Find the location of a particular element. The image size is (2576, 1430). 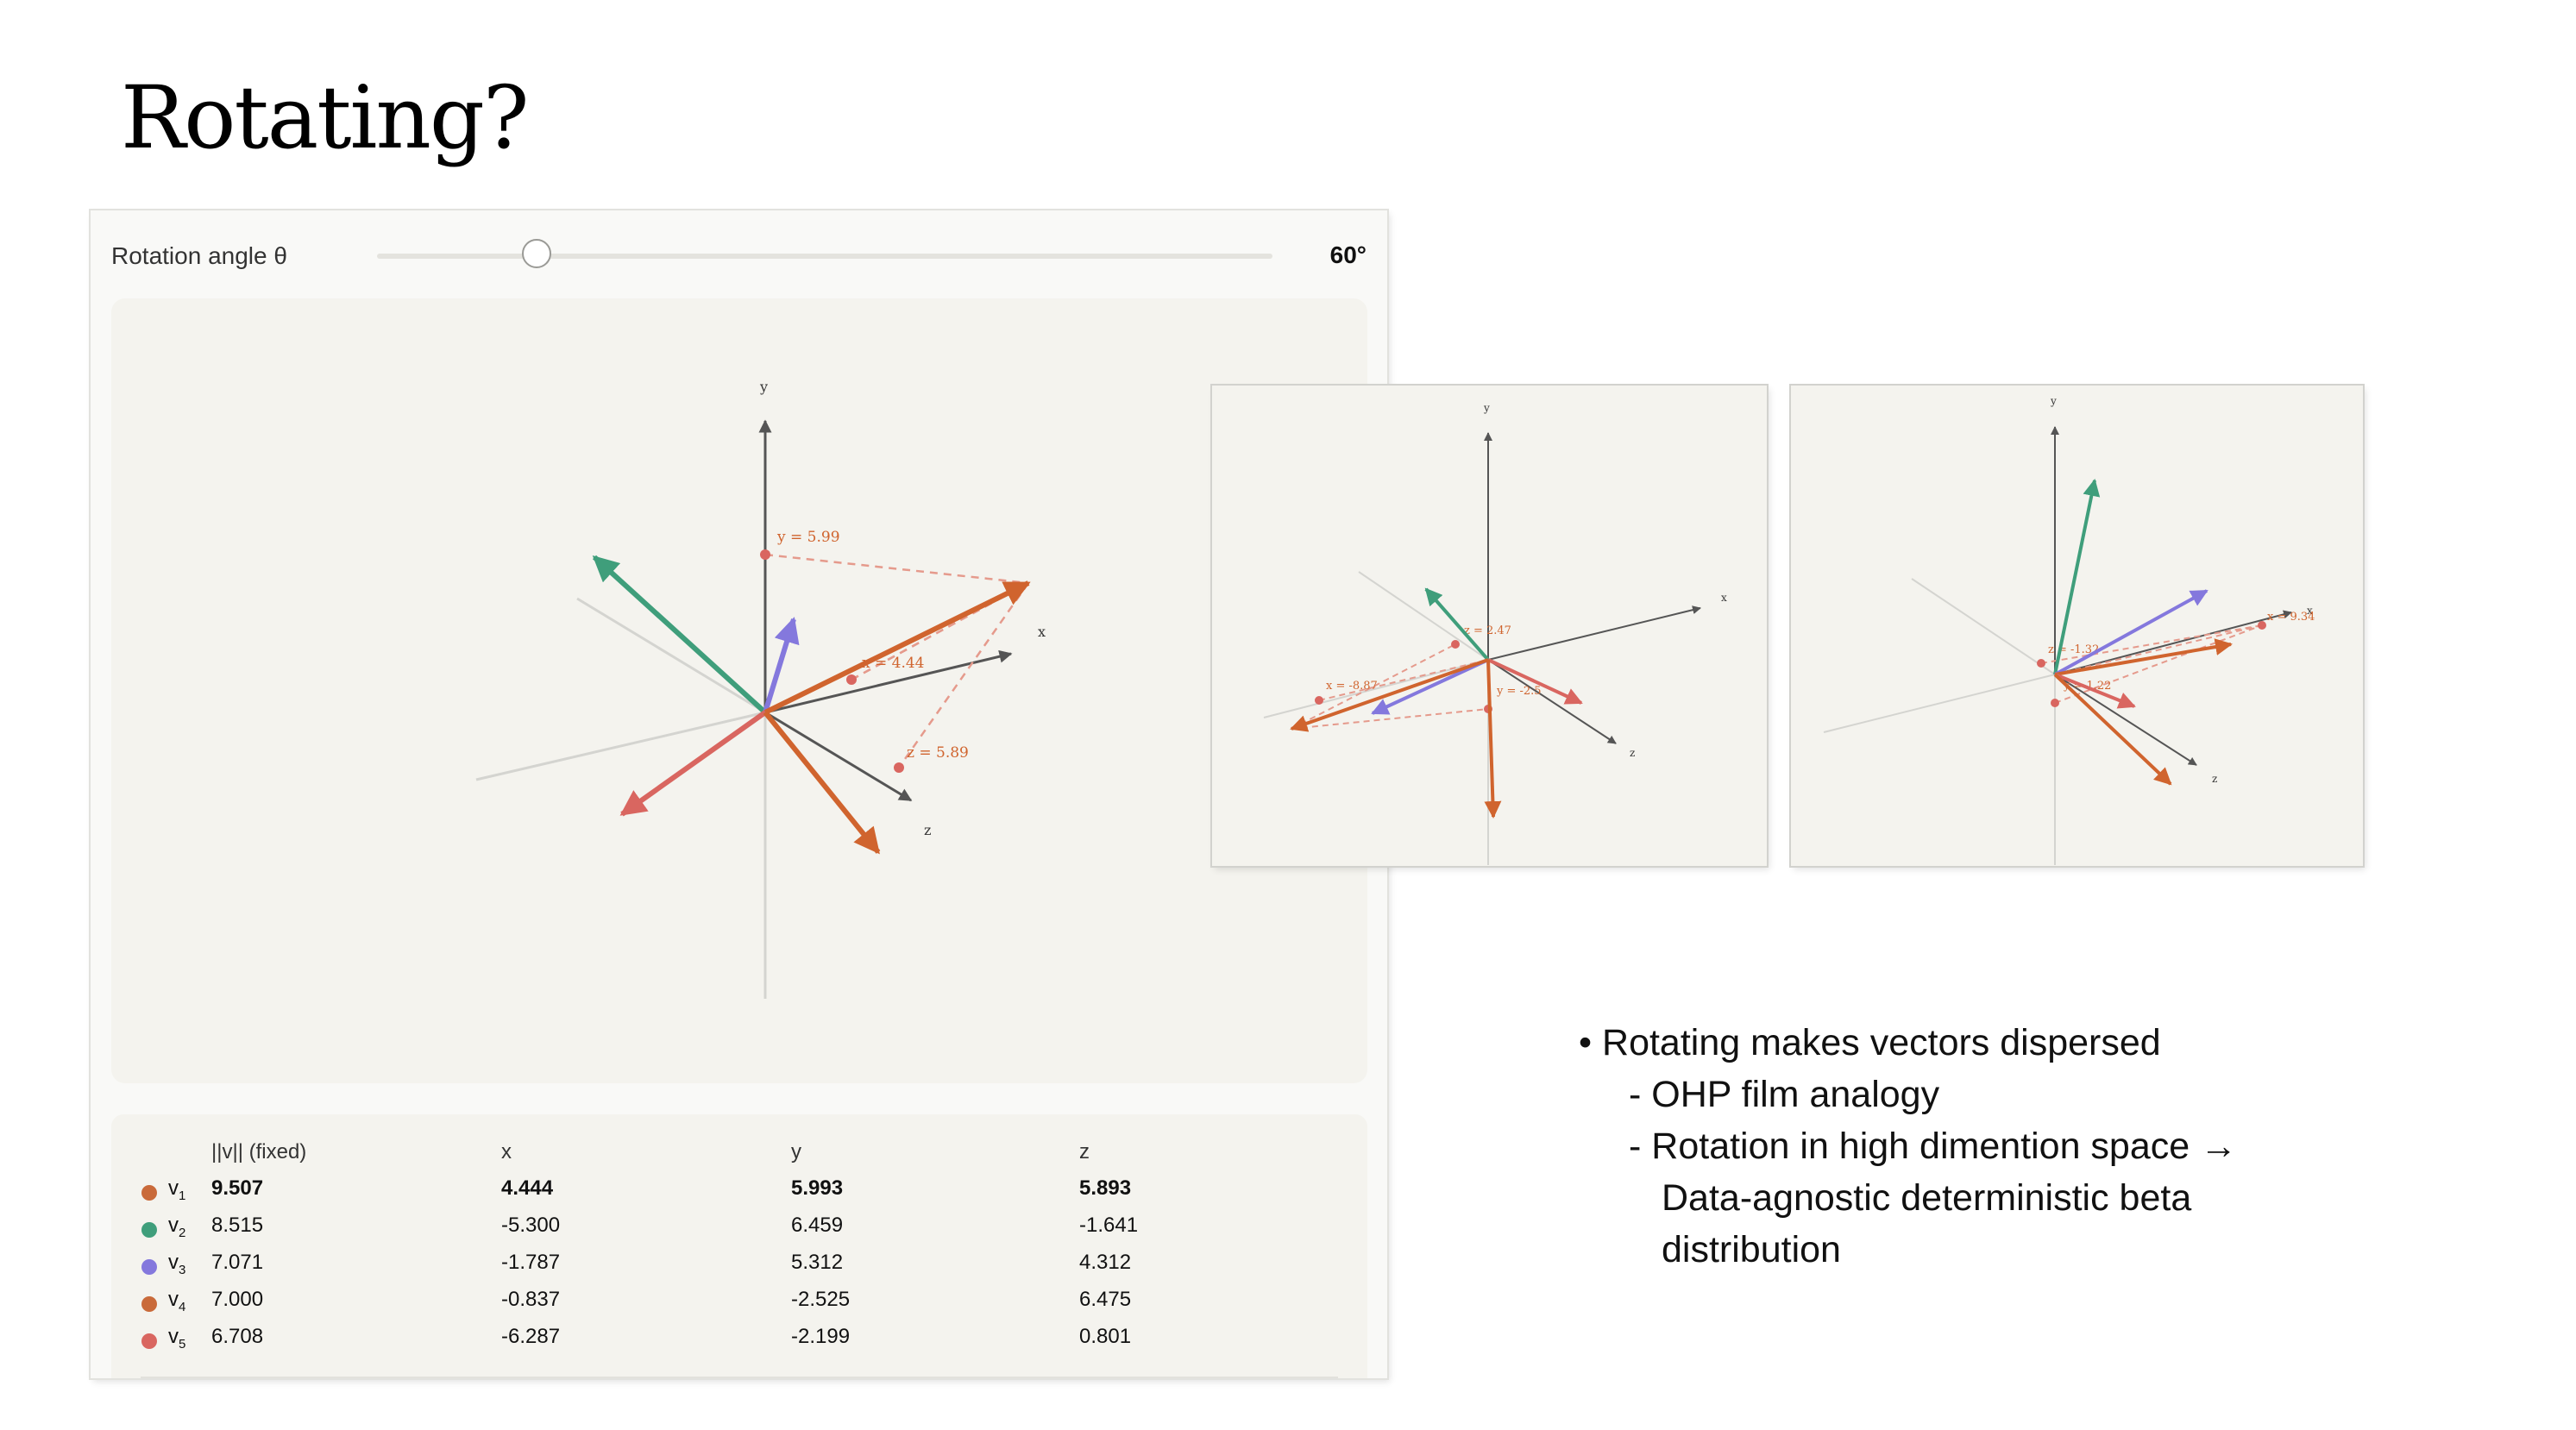

rotation-angle-value: 60° is located at coordinates (1348, 254).